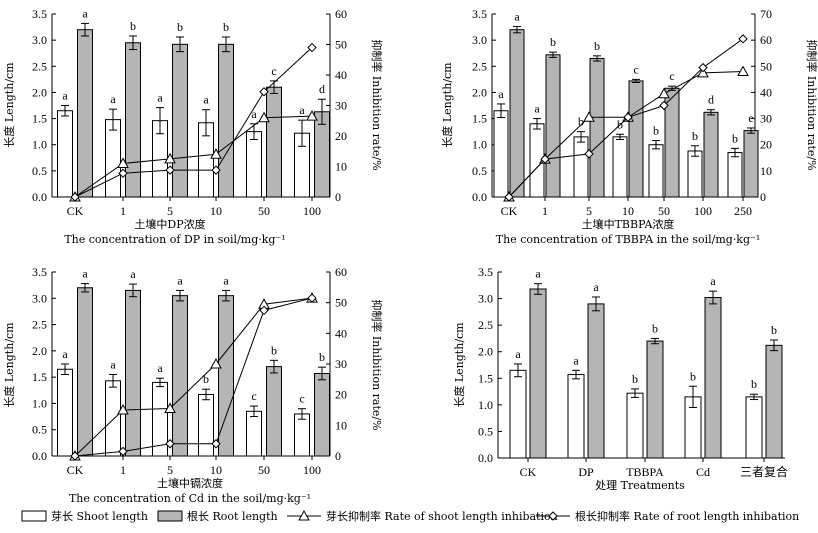 This screenshot has width=818, height=533. What do you see at coordinates (628, 224) in the screenshot?
I see `x-axis-label: 土壤中TBBPA浓度` at bounding box center [628, 224].